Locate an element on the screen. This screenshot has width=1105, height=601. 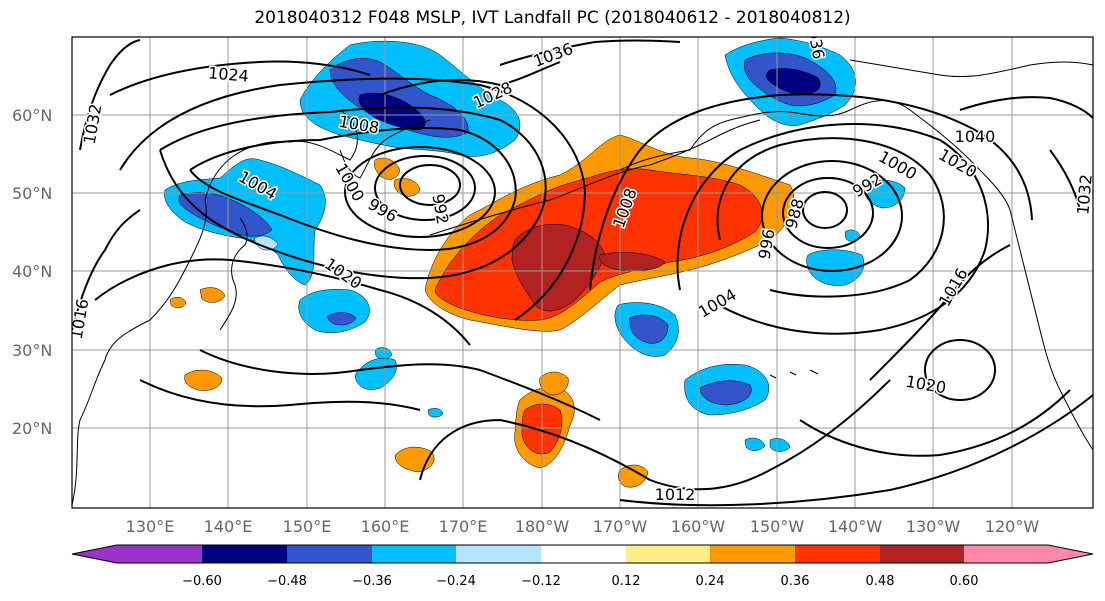
colorbar-tick-label: 0.60 is located at coordinates (964, 581).